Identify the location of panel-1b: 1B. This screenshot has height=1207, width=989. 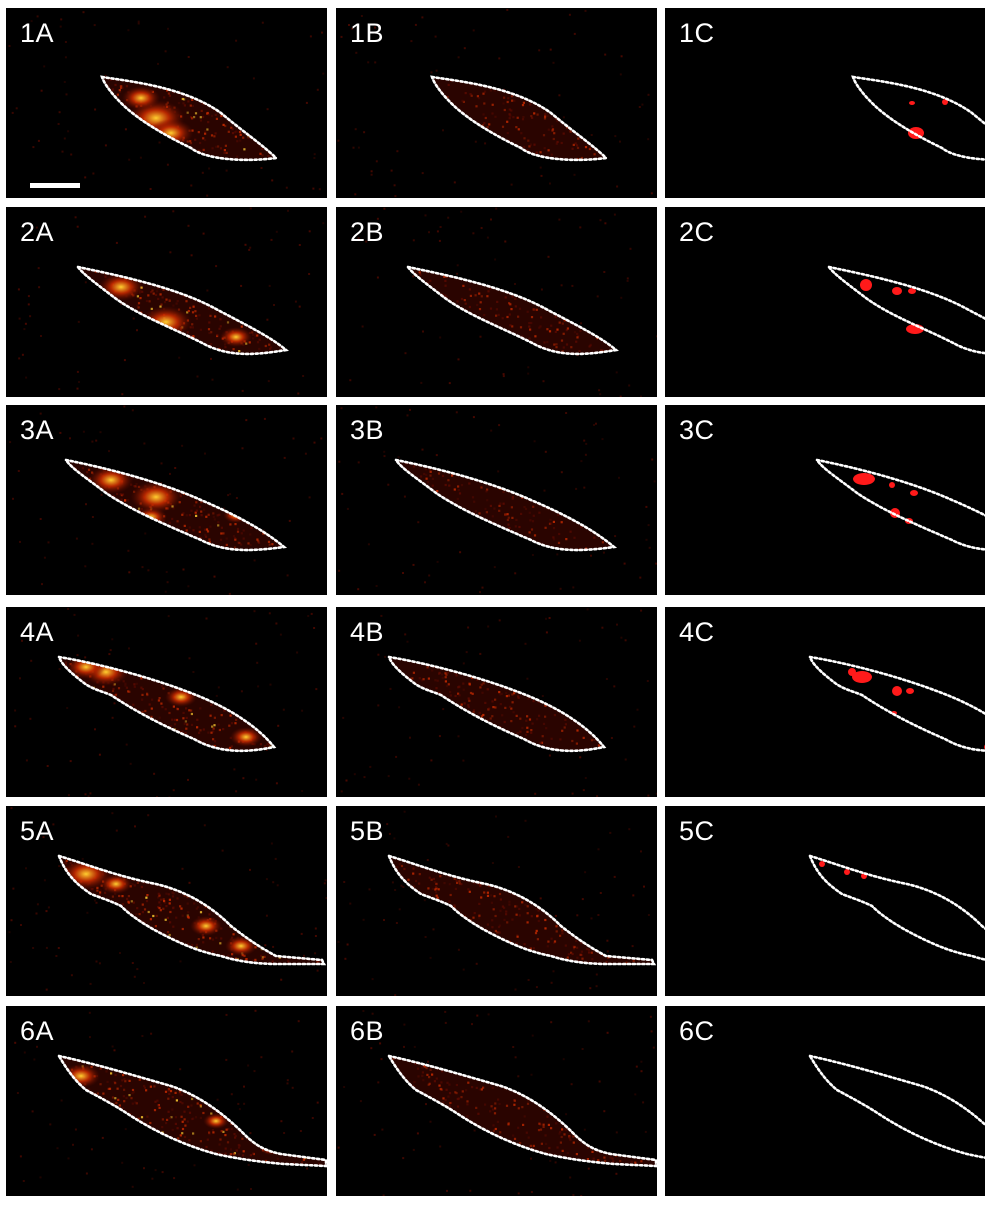
(496, 103).